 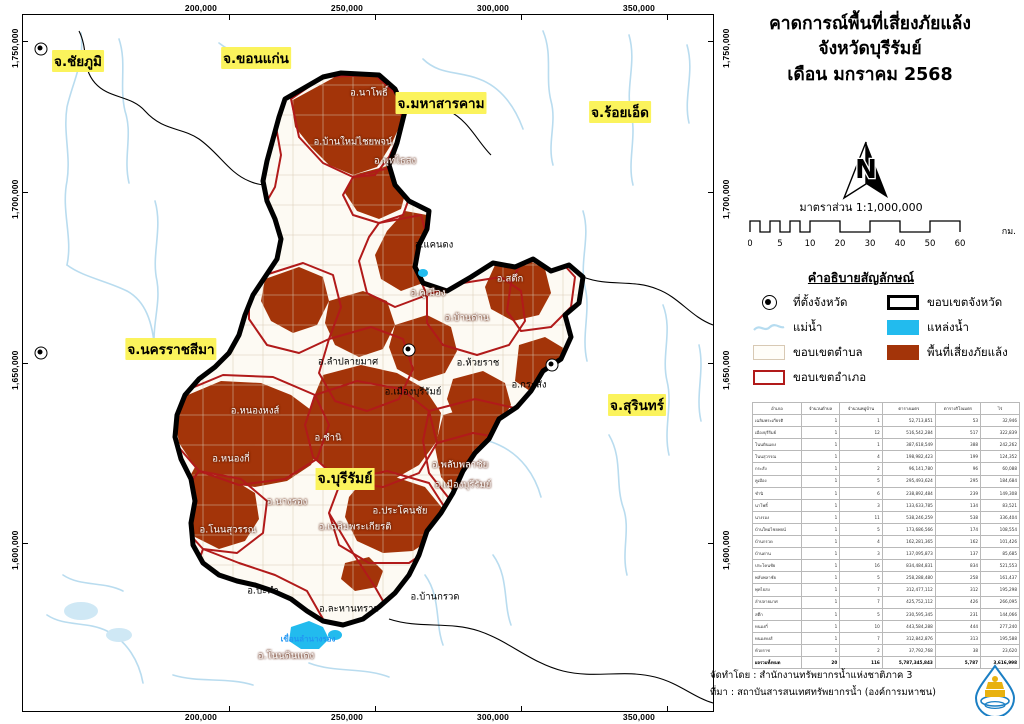 I want to click on district-boundary-icon, so click(x=769, y=378).